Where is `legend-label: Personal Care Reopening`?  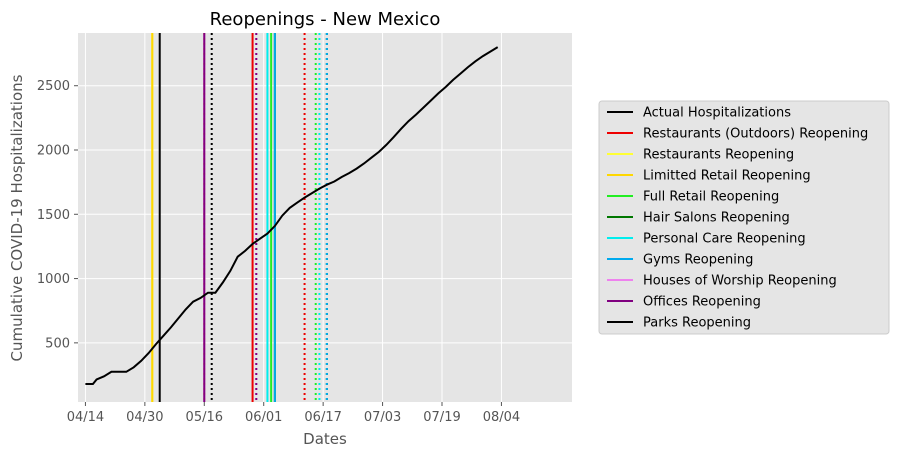
legend-label: Personal Care Reopening is located at coordinates (724, 239).